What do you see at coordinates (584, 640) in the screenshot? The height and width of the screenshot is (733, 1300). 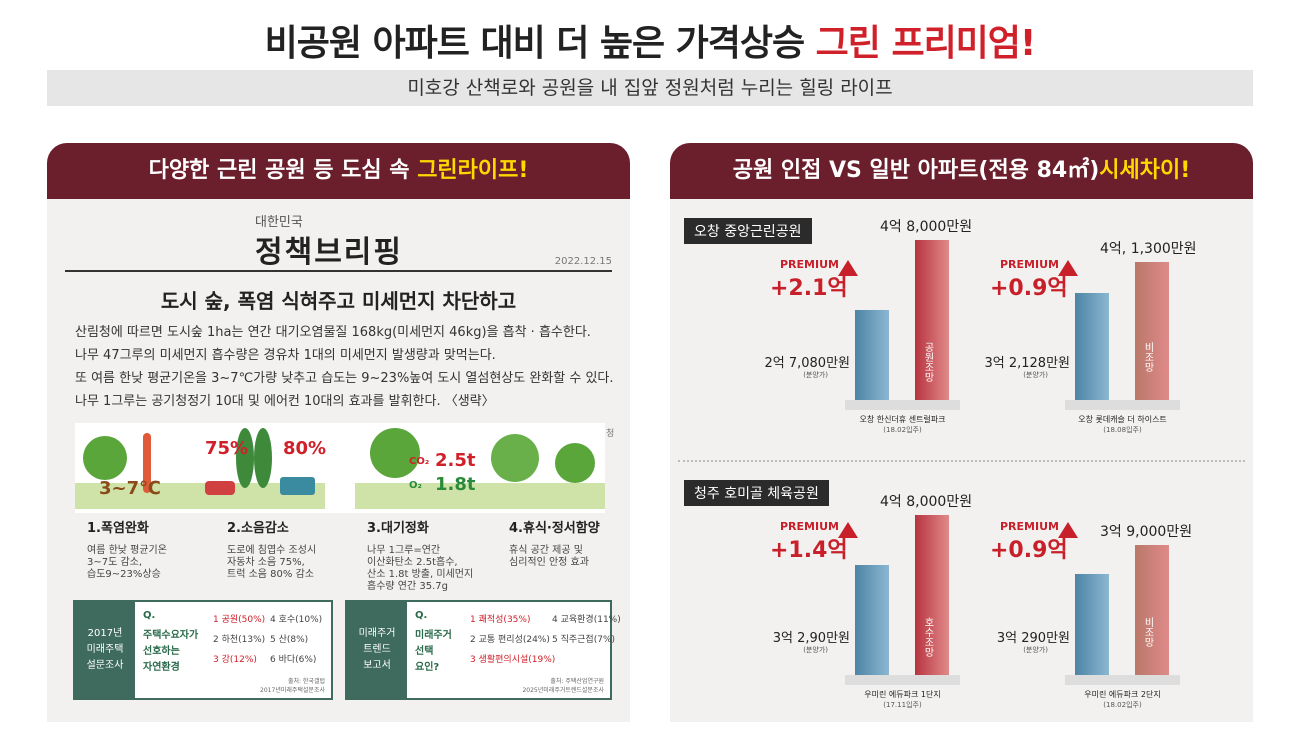 I see `survey-answer: 5 직주근접(7%)` at bounding box center [584, 640].